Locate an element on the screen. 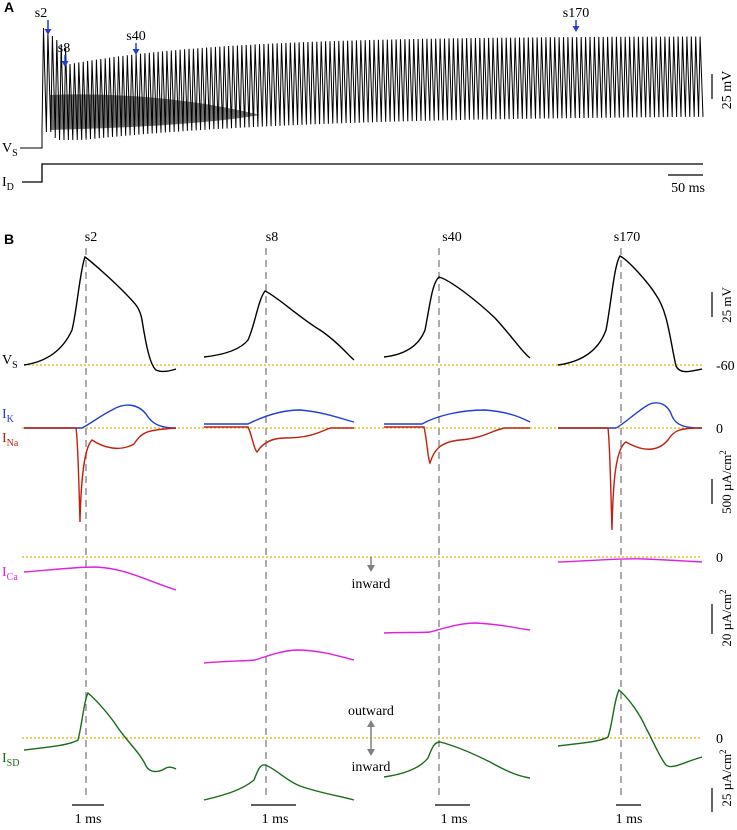 Image resolution: width=737 pixels, height=830 pixels. panel-a-voltage-scale-label: 25 mV is located at coordinates (727, 90).